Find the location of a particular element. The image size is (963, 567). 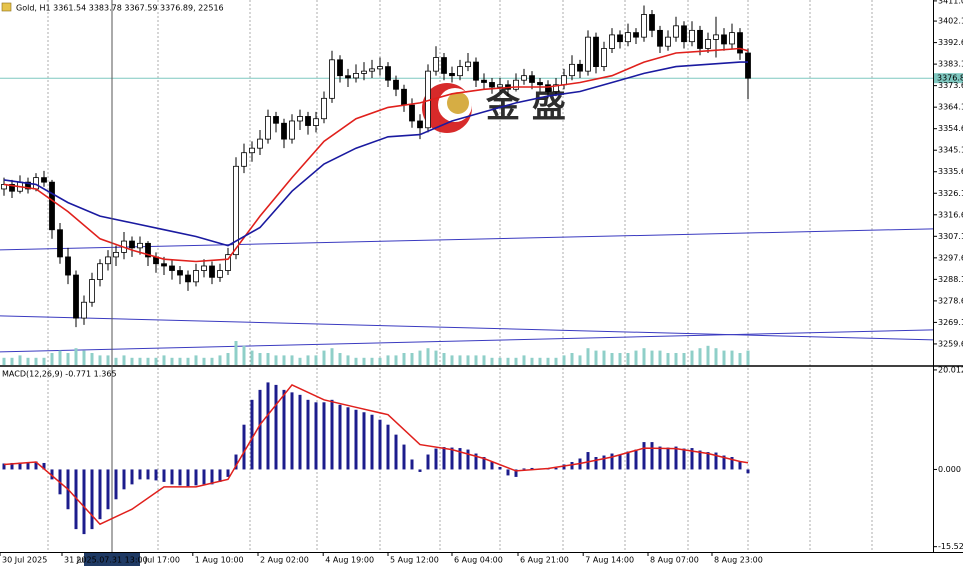

current-price-label: 3376.89 is located at coordinates (950, 78).